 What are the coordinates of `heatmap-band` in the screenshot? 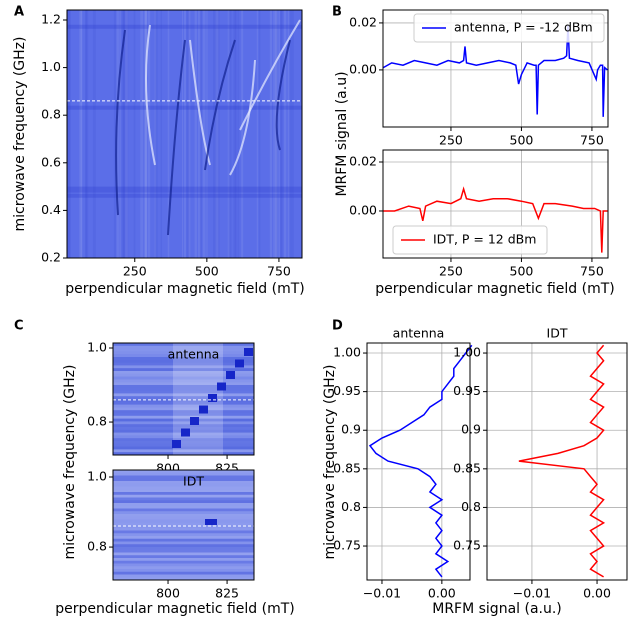 It's located at (184, 26).